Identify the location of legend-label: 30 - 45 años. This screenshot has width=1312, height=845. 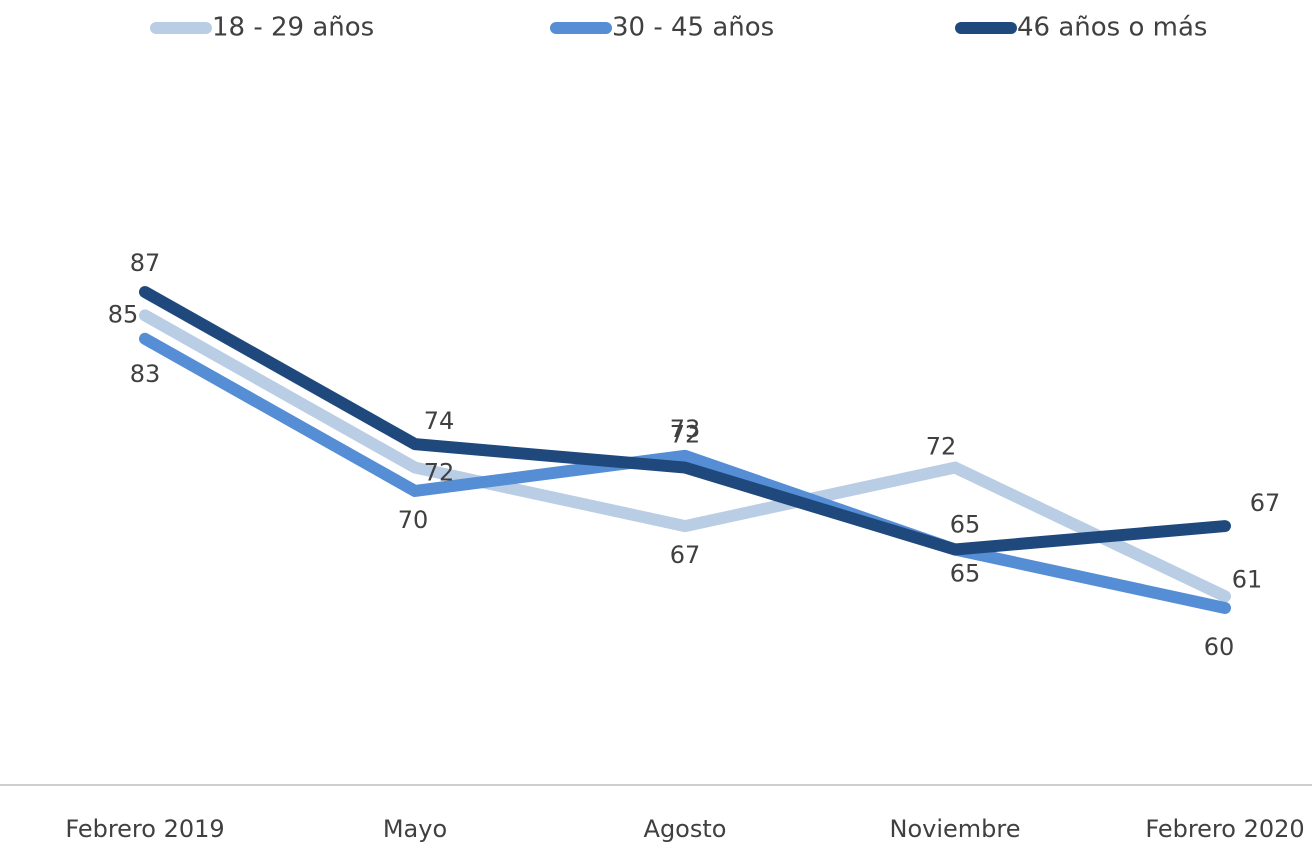
(693, 28).